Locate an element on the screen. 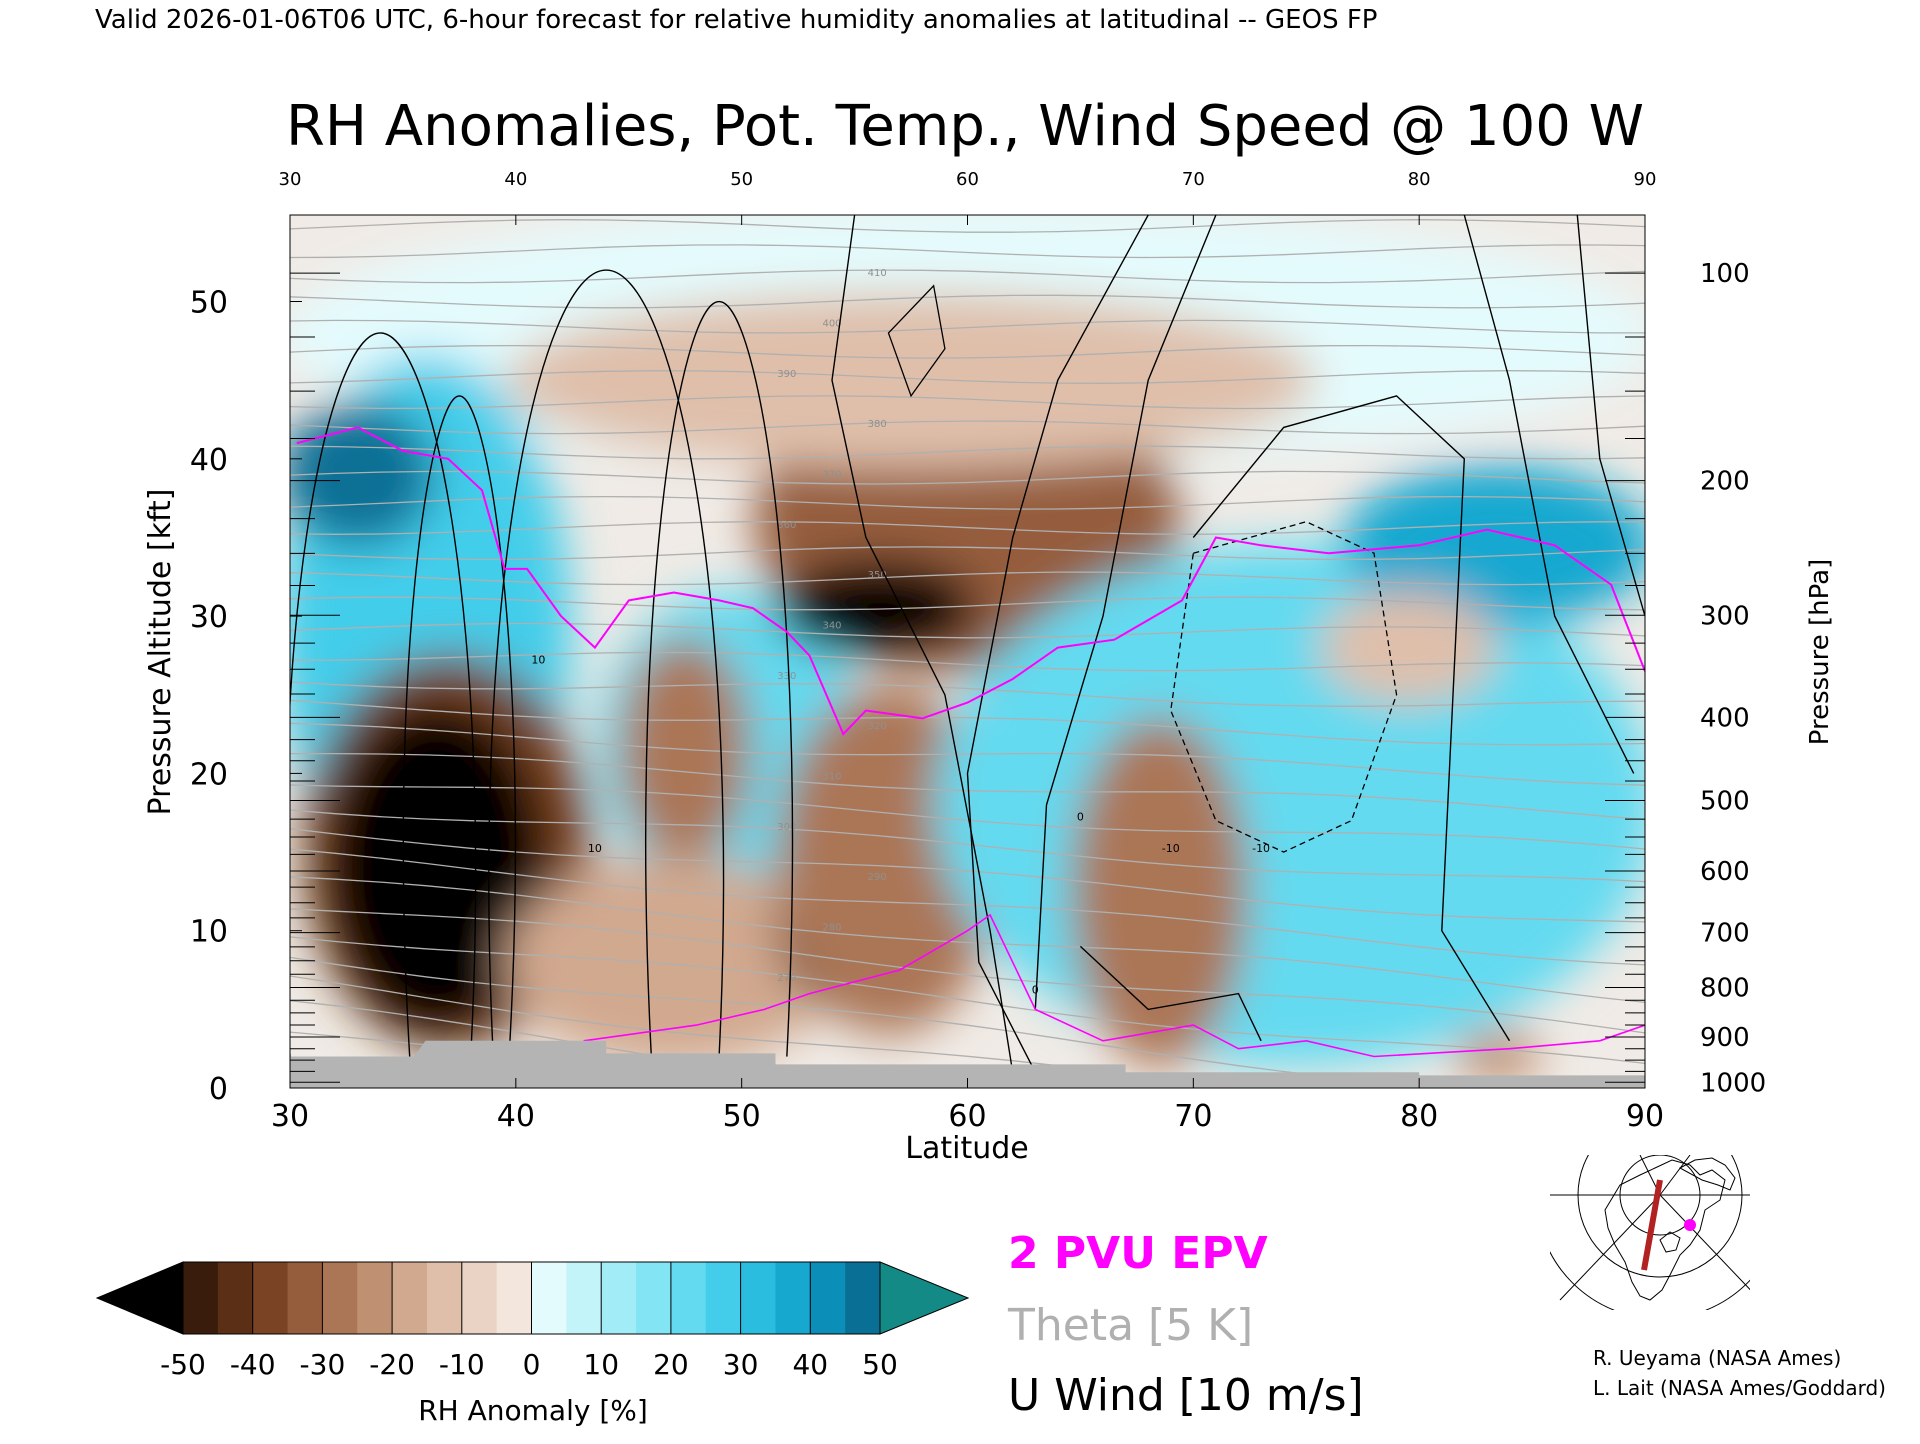 Image resolution: width=1920 pixels, height=1444 pixels. pressure-tick-label: 800 is located at coordinates (1725, 988).